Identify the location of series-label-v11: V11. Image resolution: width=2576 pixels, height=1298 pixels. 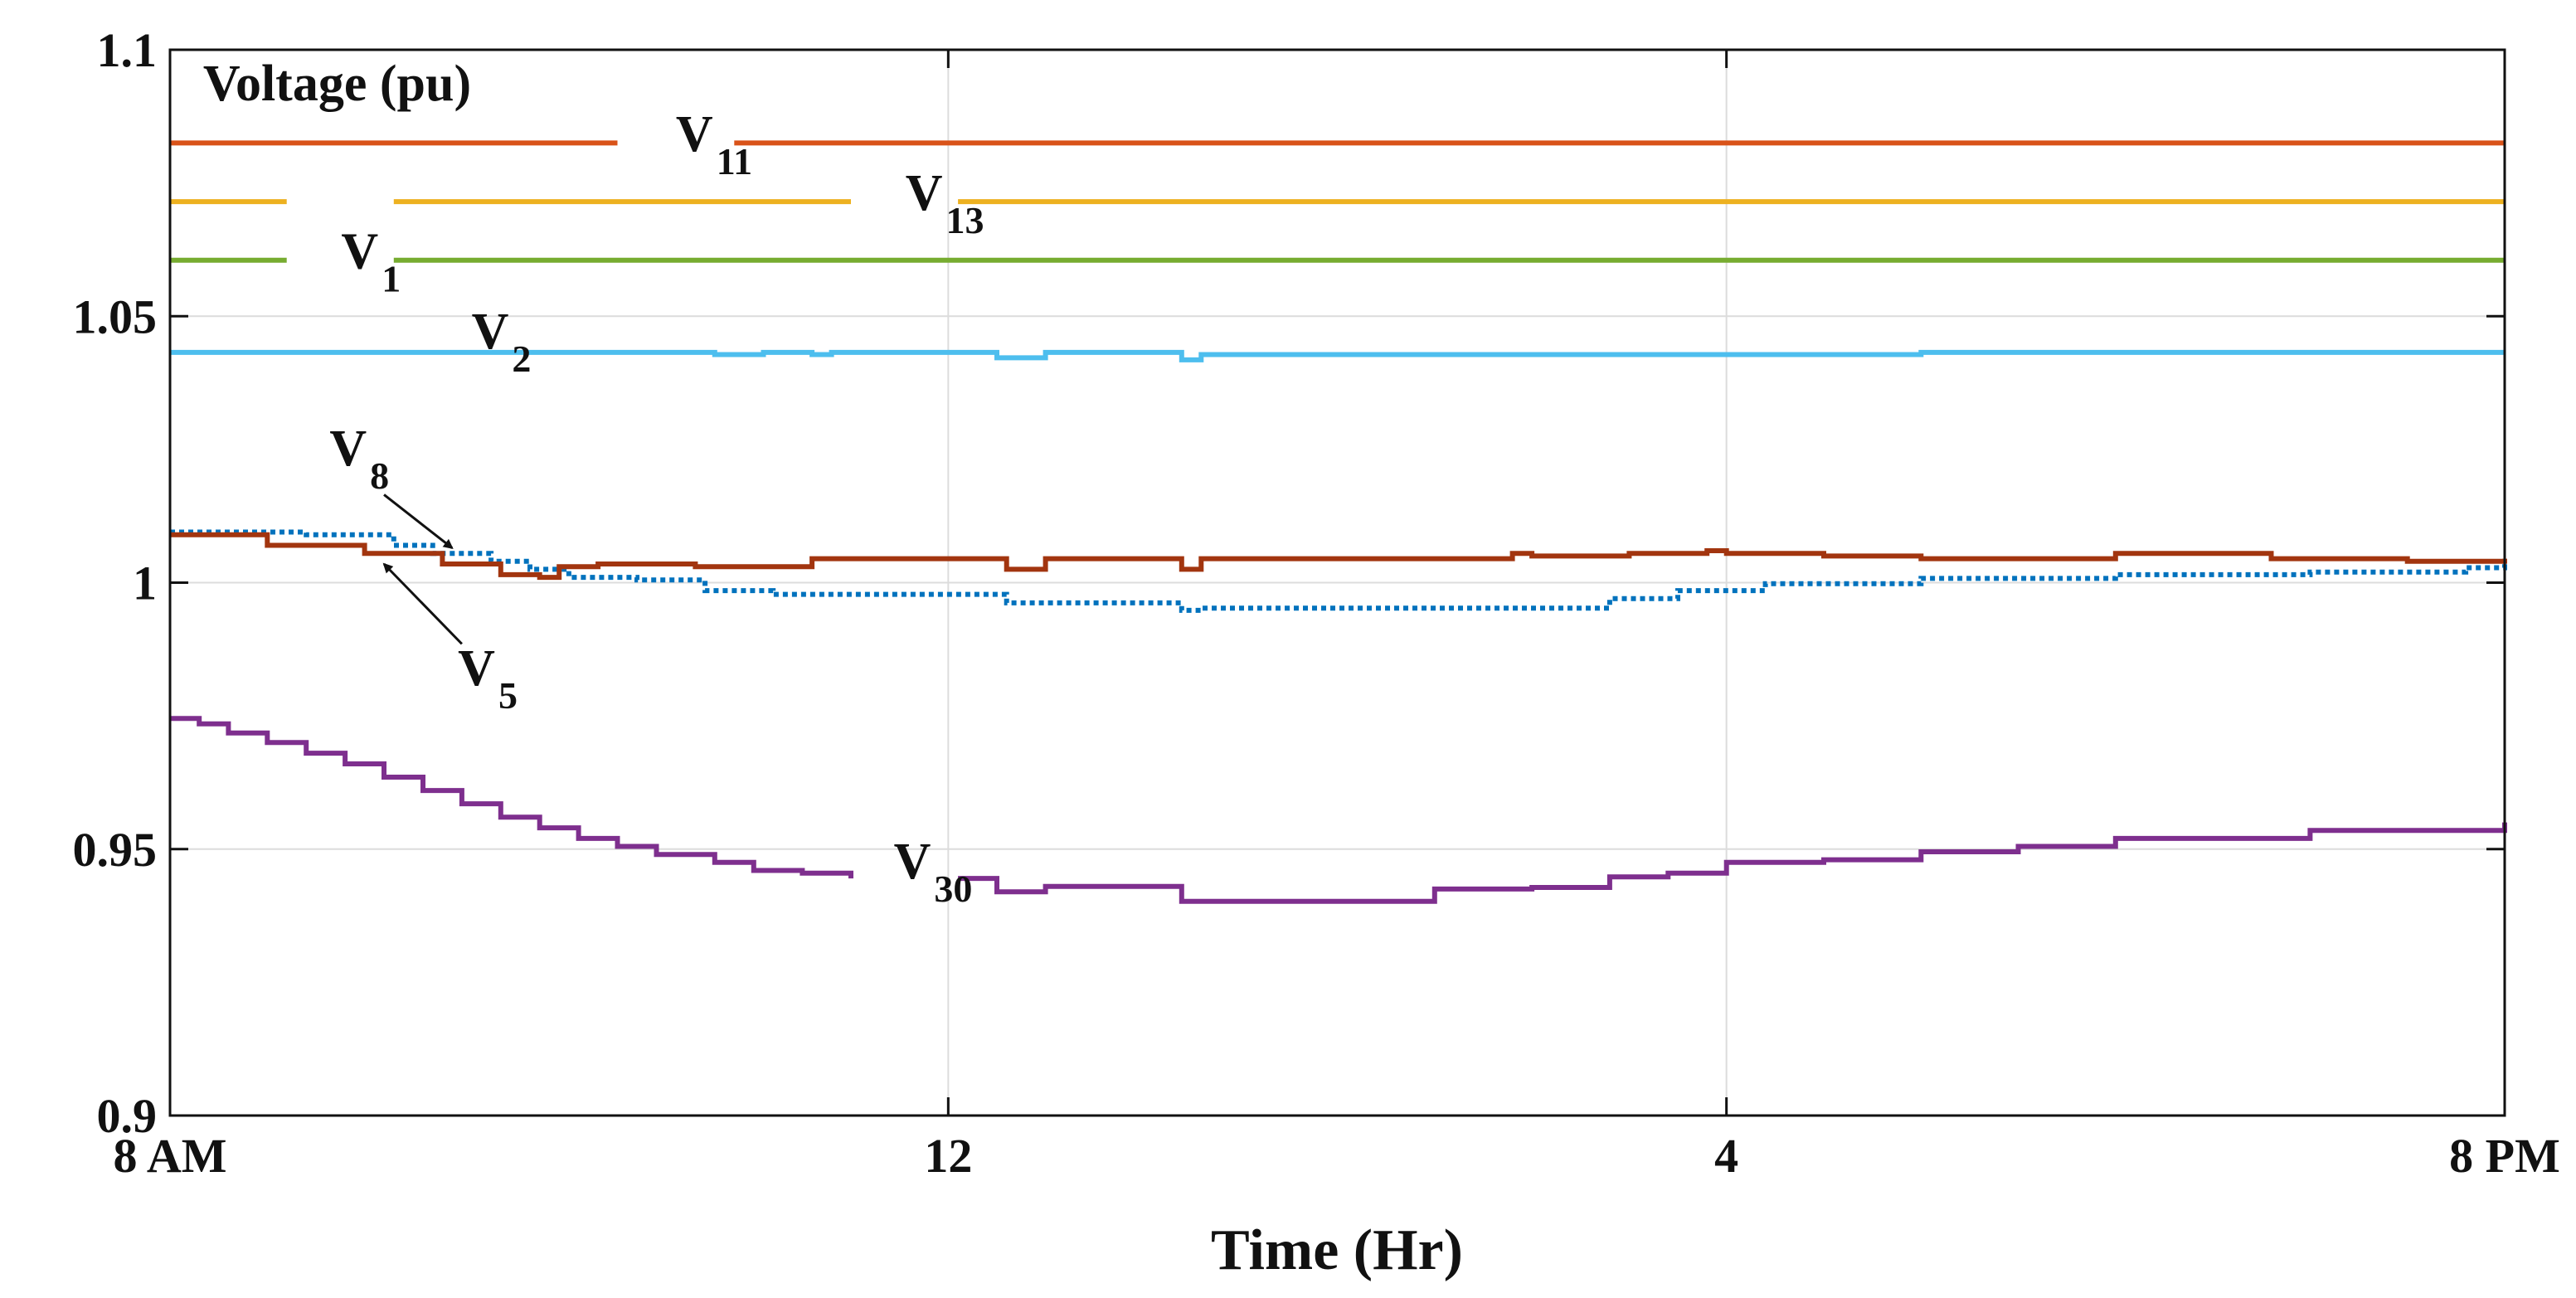
(714, 144).